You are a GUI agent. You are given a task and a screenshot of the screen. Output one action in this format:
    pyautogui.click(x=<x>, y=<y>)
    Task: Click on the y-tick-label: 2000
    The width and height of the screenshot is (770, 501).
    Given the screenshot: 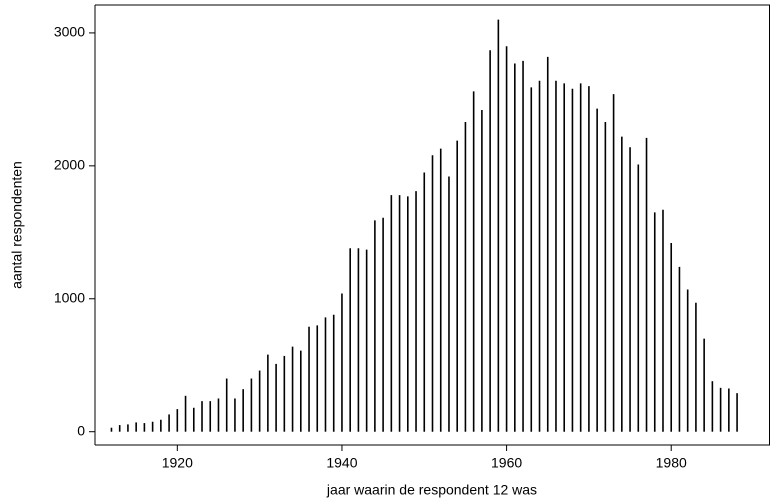 What is the action you would take?
    pyautogui.click(x=69, y=165)
    